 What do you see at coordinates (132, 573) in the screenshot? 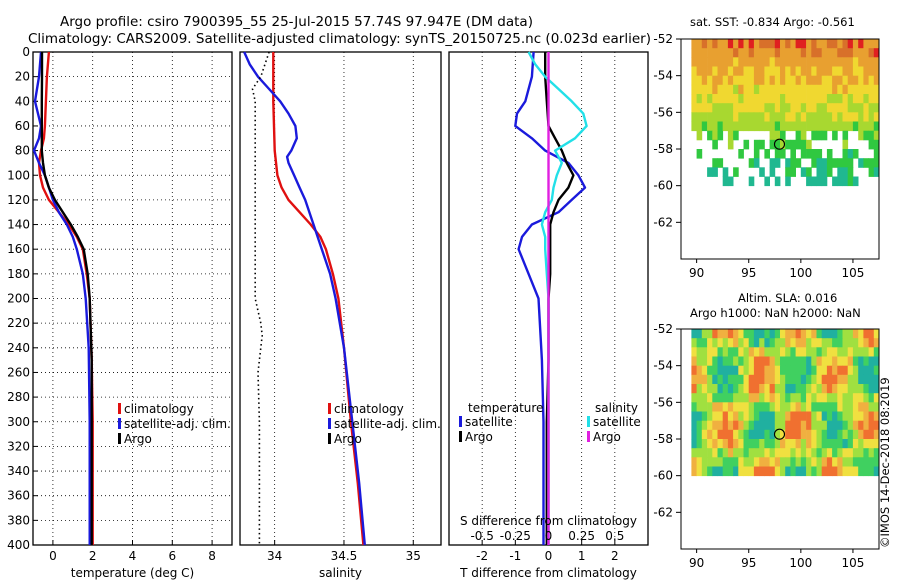
I see `temperature-xlabel: temperature (deg C)` at bounding box center [132, 573].